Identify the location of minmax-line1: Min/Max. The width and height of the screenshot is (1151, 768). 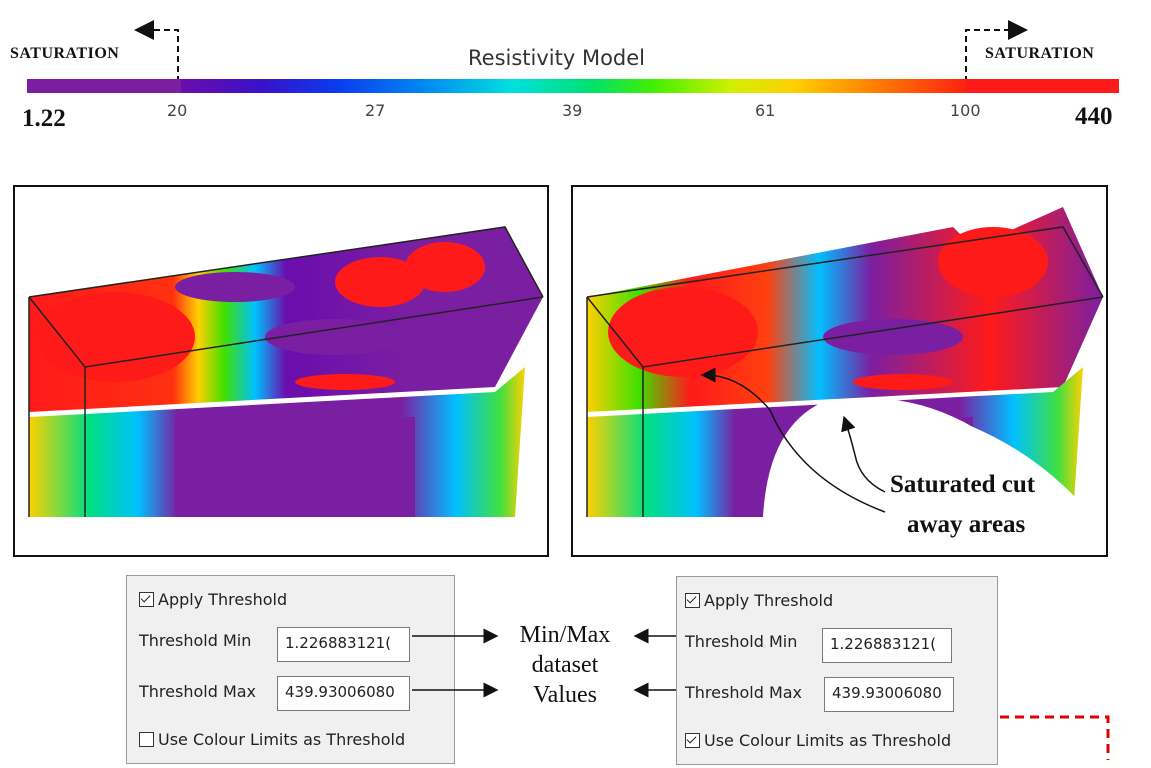
(565, 635).